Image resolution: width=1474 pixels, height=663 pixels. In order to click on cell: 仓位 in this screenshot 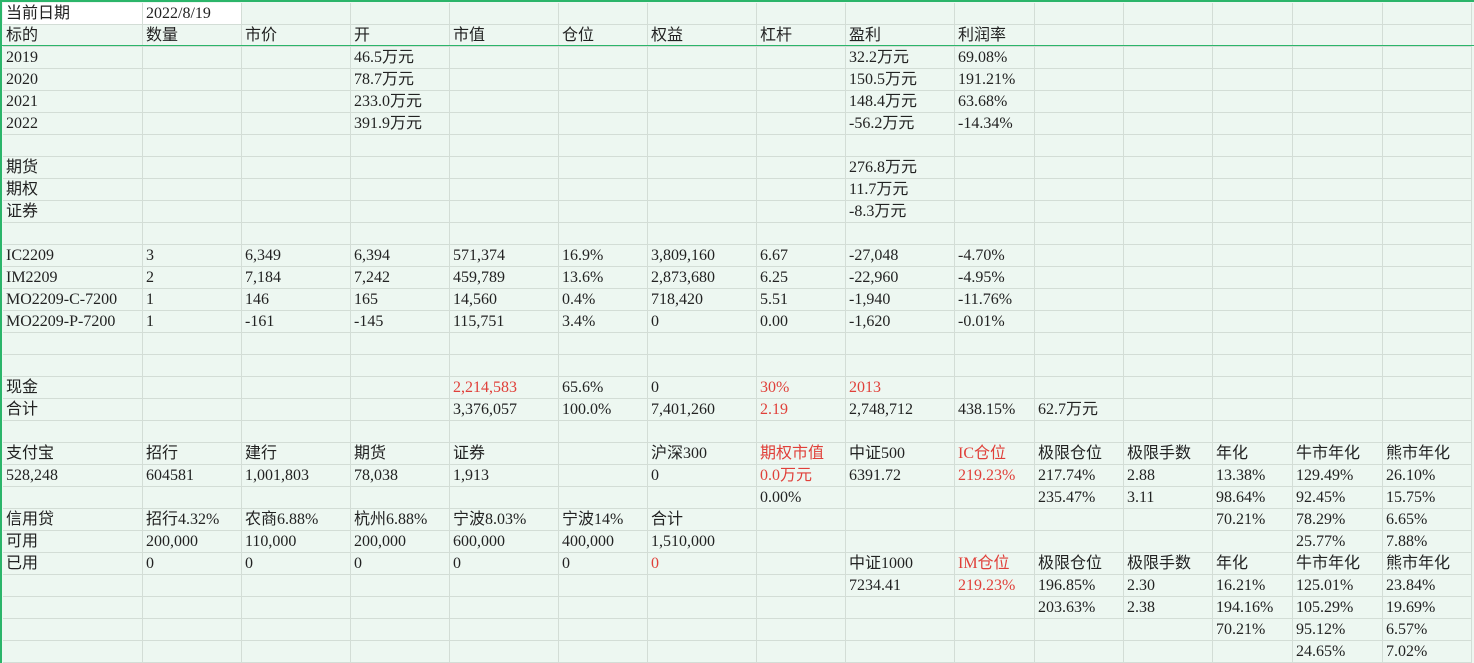, I will do `click(603, 36)`.